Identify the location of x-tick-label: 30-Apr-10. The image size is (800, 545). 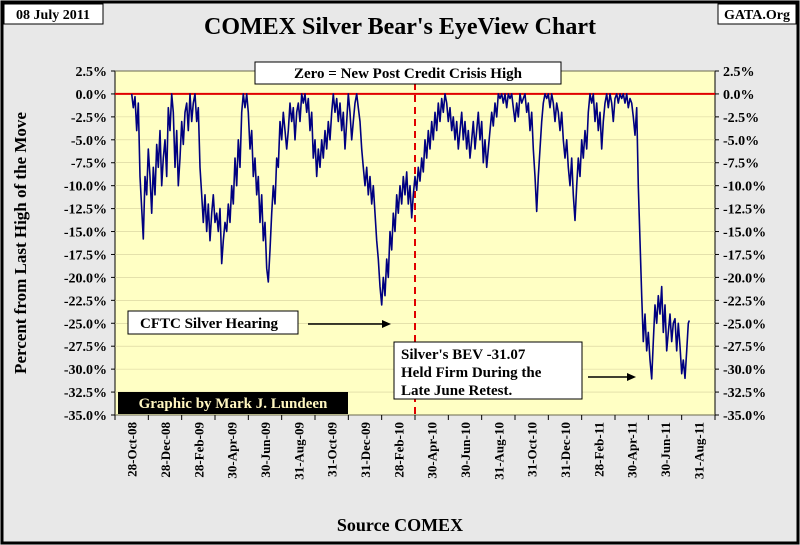
(432, 450).